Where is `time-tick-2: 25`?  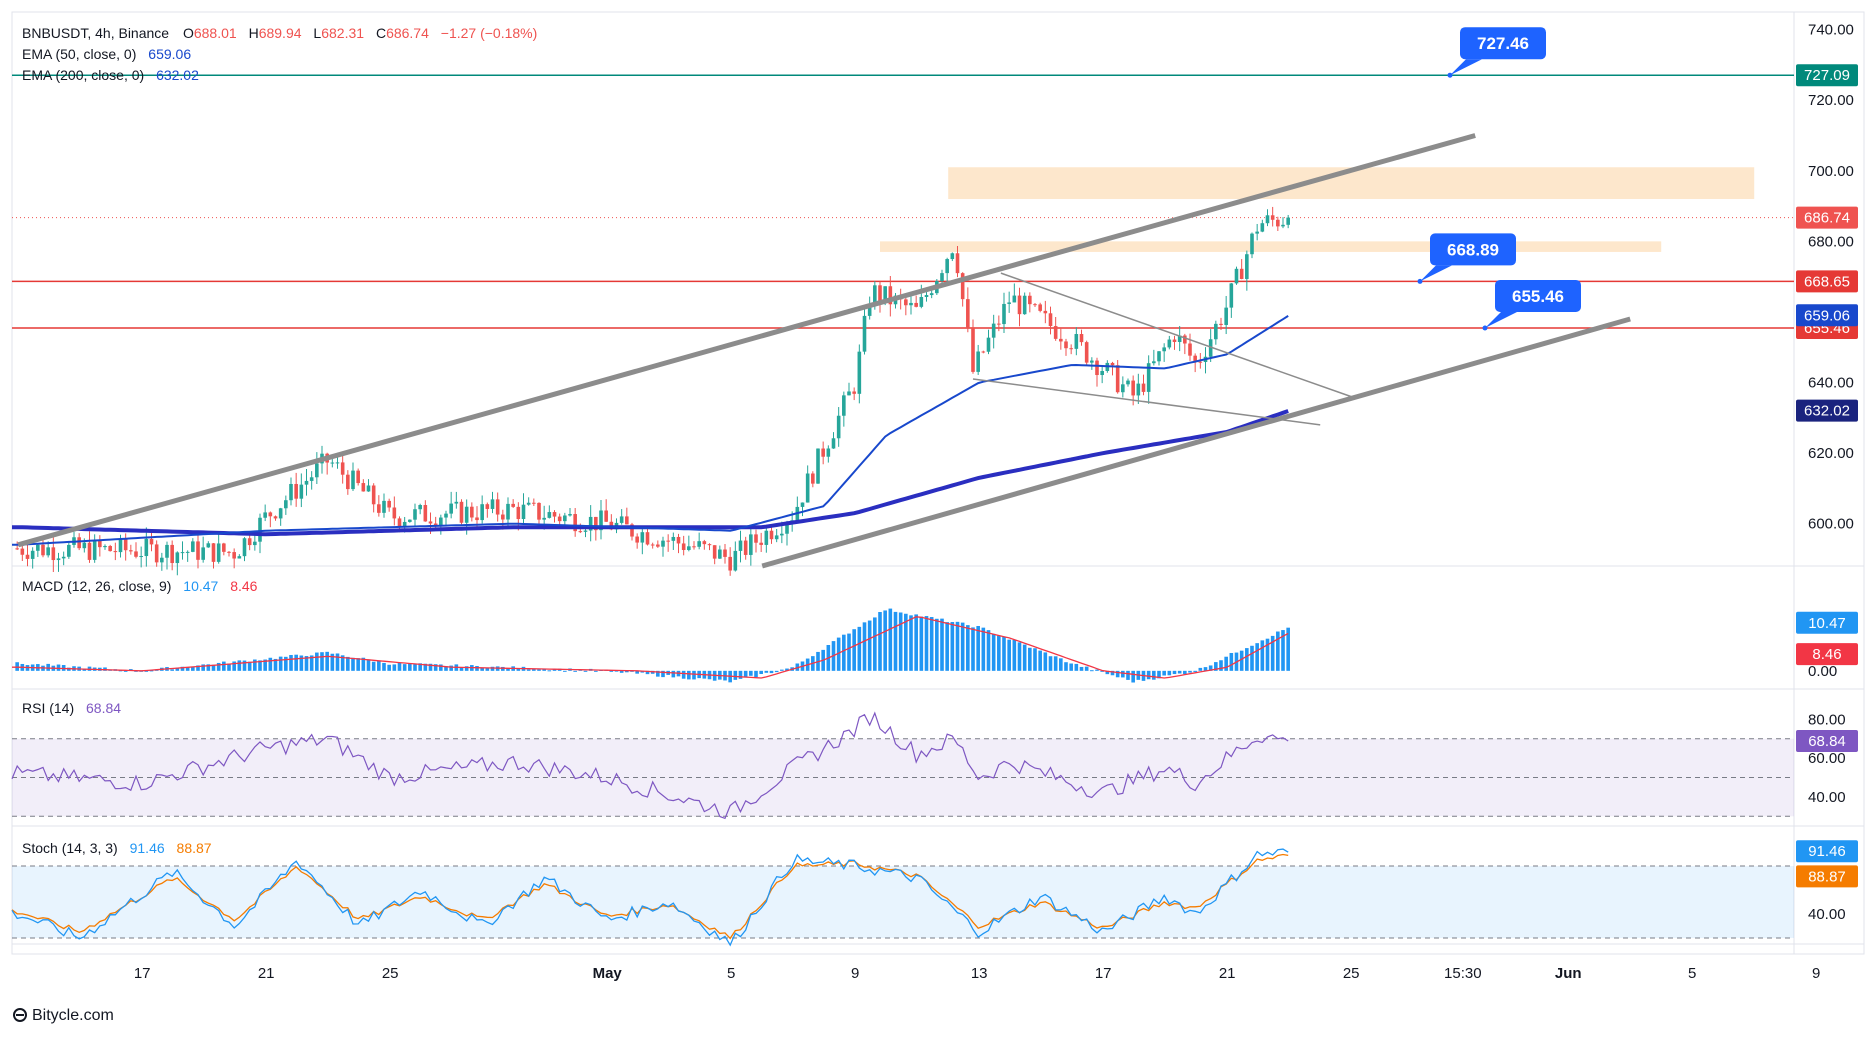
time-tick-2: 25 is located at coordinates (390, 973).